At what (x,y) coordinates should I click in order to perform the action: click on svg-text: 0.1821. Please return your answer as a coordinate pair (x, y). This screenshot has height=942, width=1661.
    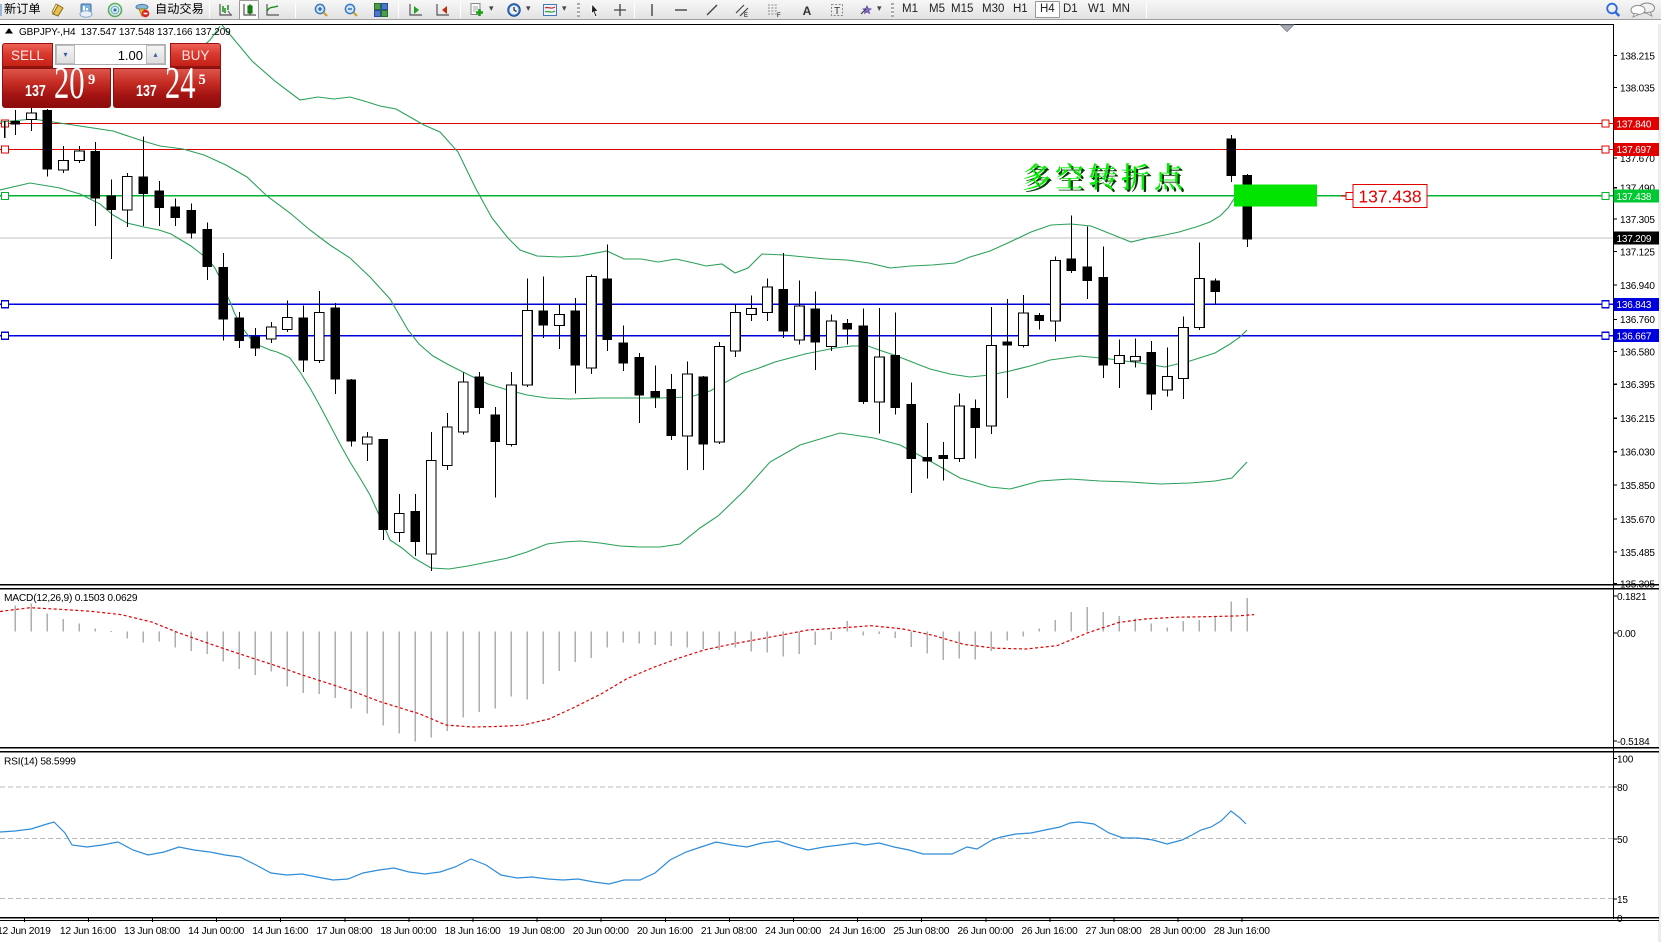
    Looking at the image, I should click on (1632, 597).